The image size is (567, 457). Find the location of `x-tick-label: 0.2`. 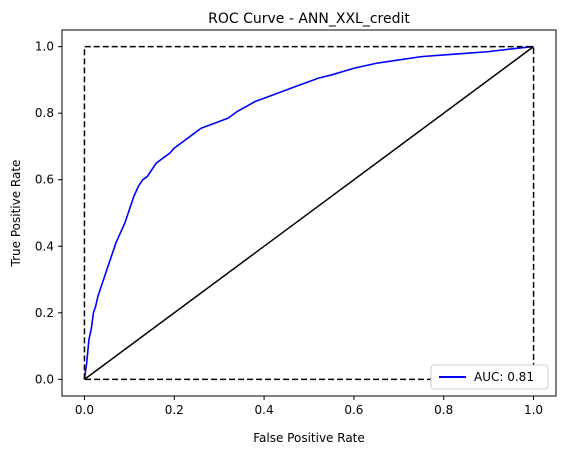

x-tick-label: 0.2 is located at coordinates (174, 410).